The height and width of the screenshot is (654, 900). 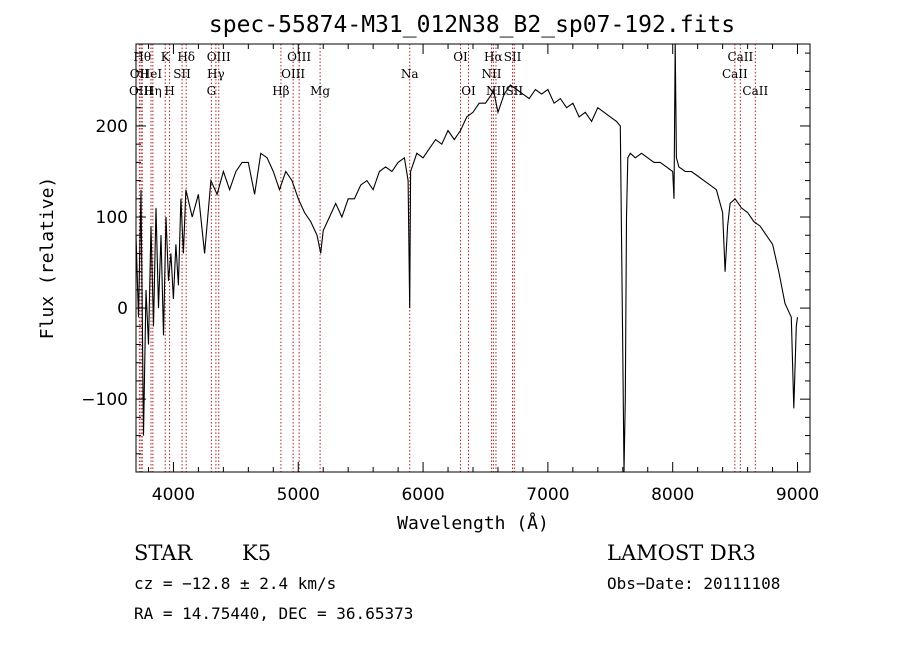 I want to click on line-marker-label-12: Hβ, so click(x=280, y=91).